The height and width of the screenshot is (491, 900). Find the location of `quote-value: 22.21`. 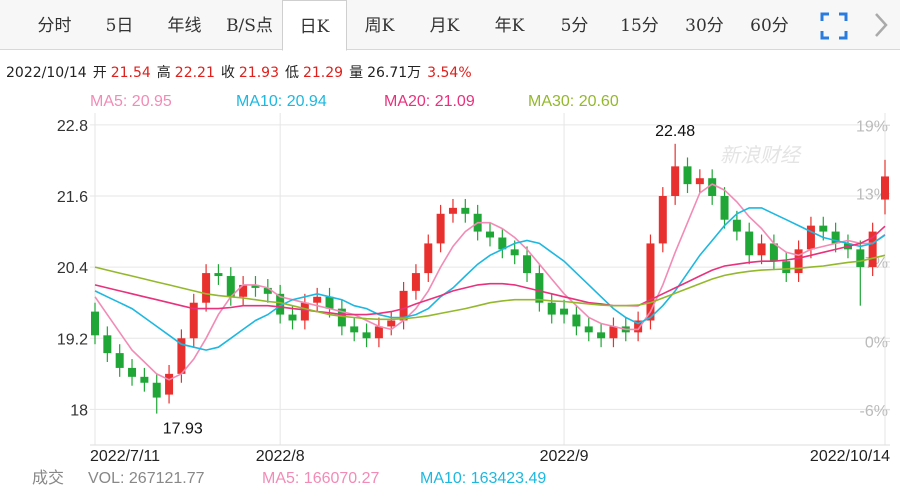

quote-value: 22.21 is located at coordinates (194, 73).